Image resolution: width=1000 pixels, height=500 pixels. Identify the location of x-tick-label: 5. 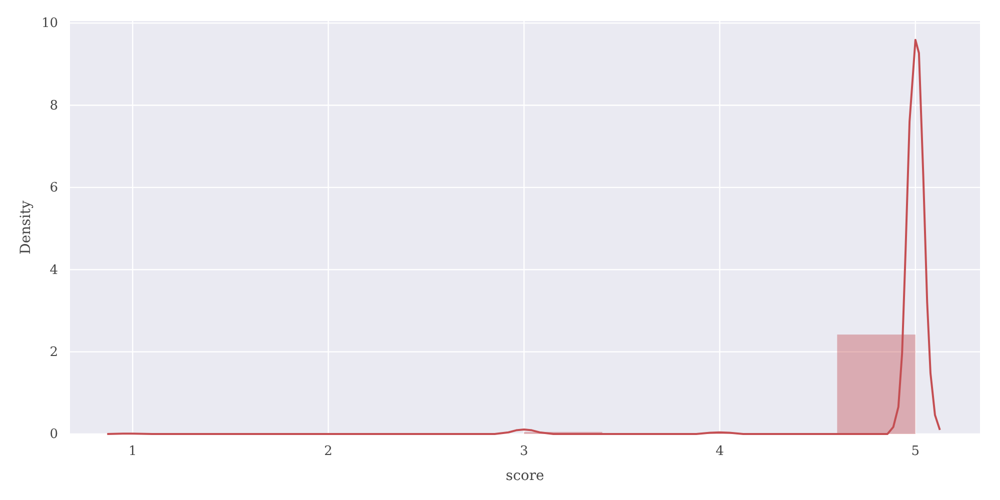
(915, 452).